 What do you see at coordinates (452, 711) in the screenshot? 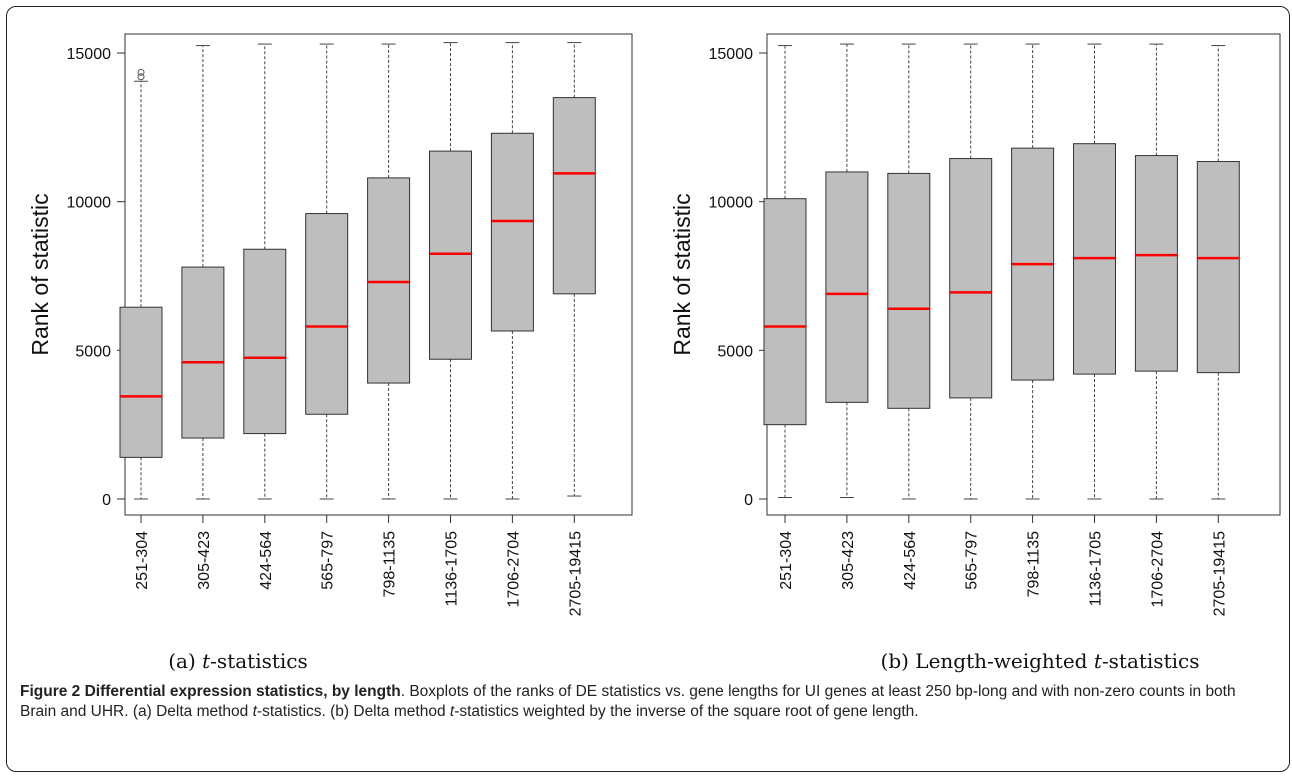
I see `caption-italic-2: t` at bounding box center [452, 711].